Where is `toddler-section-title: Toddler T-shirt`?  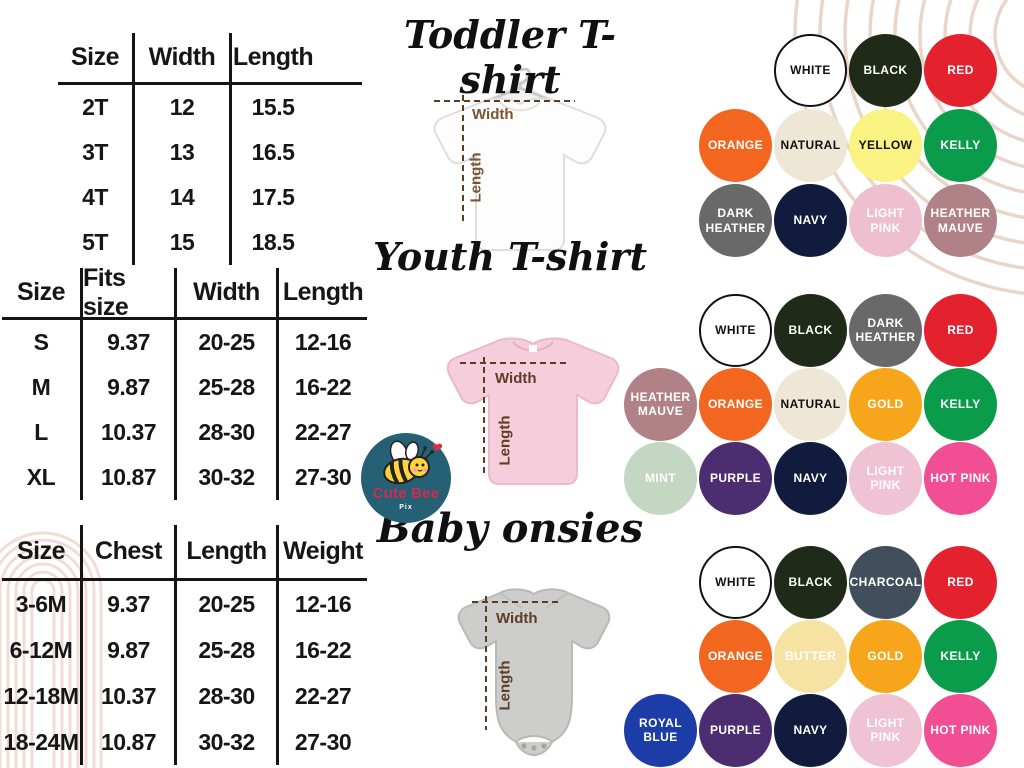
toddler-section-title: Toddler T-shirt is located at coordinates (510, 57).